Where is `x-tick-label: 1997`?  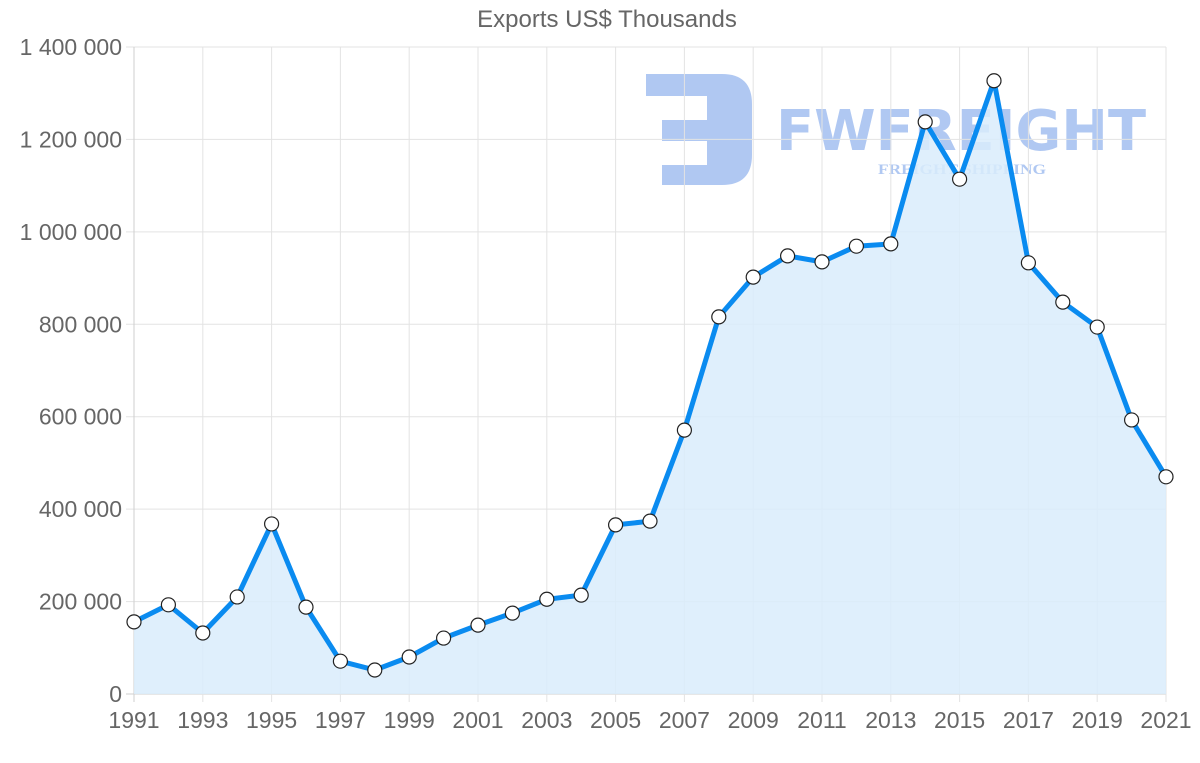 x-tick-label: 1997 is located at coordinates (340, 720).